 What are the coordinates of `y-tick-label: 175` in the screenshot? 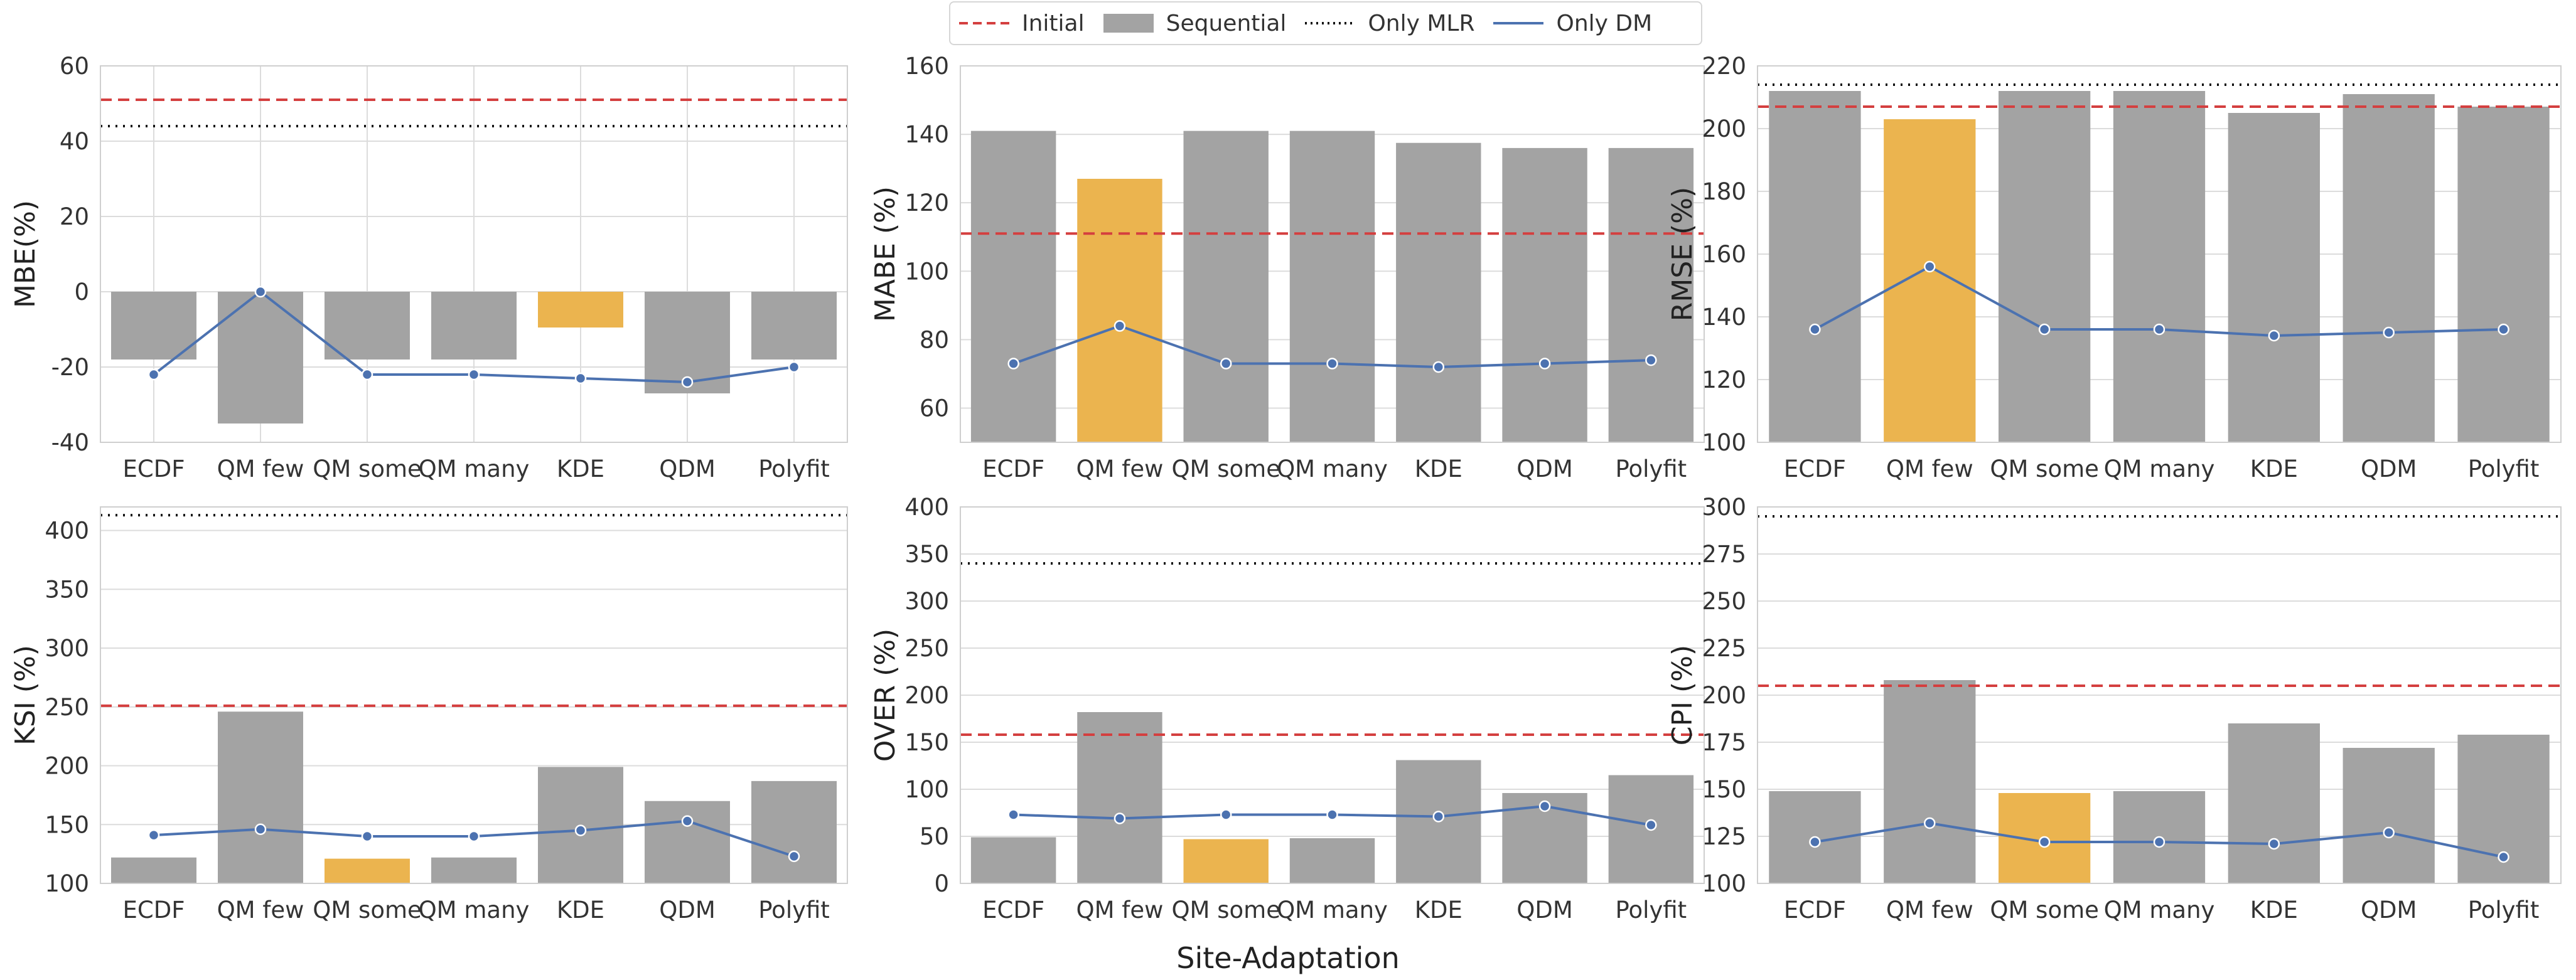 It's located at (1724, 742).